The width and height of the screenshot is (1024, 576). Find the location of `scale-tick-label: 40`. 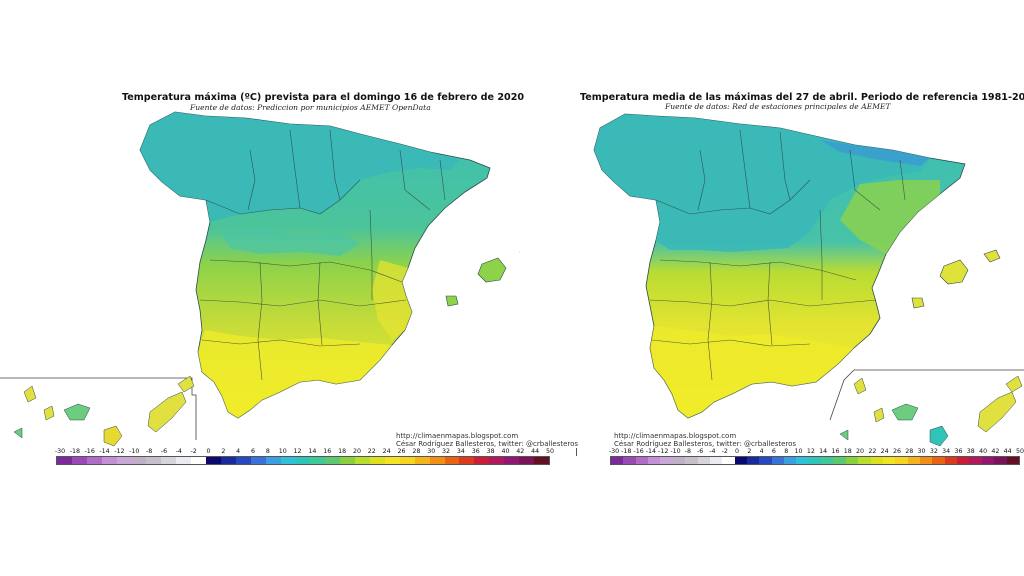

scale-tick-label: 40 is located at coordinates (983, 451).